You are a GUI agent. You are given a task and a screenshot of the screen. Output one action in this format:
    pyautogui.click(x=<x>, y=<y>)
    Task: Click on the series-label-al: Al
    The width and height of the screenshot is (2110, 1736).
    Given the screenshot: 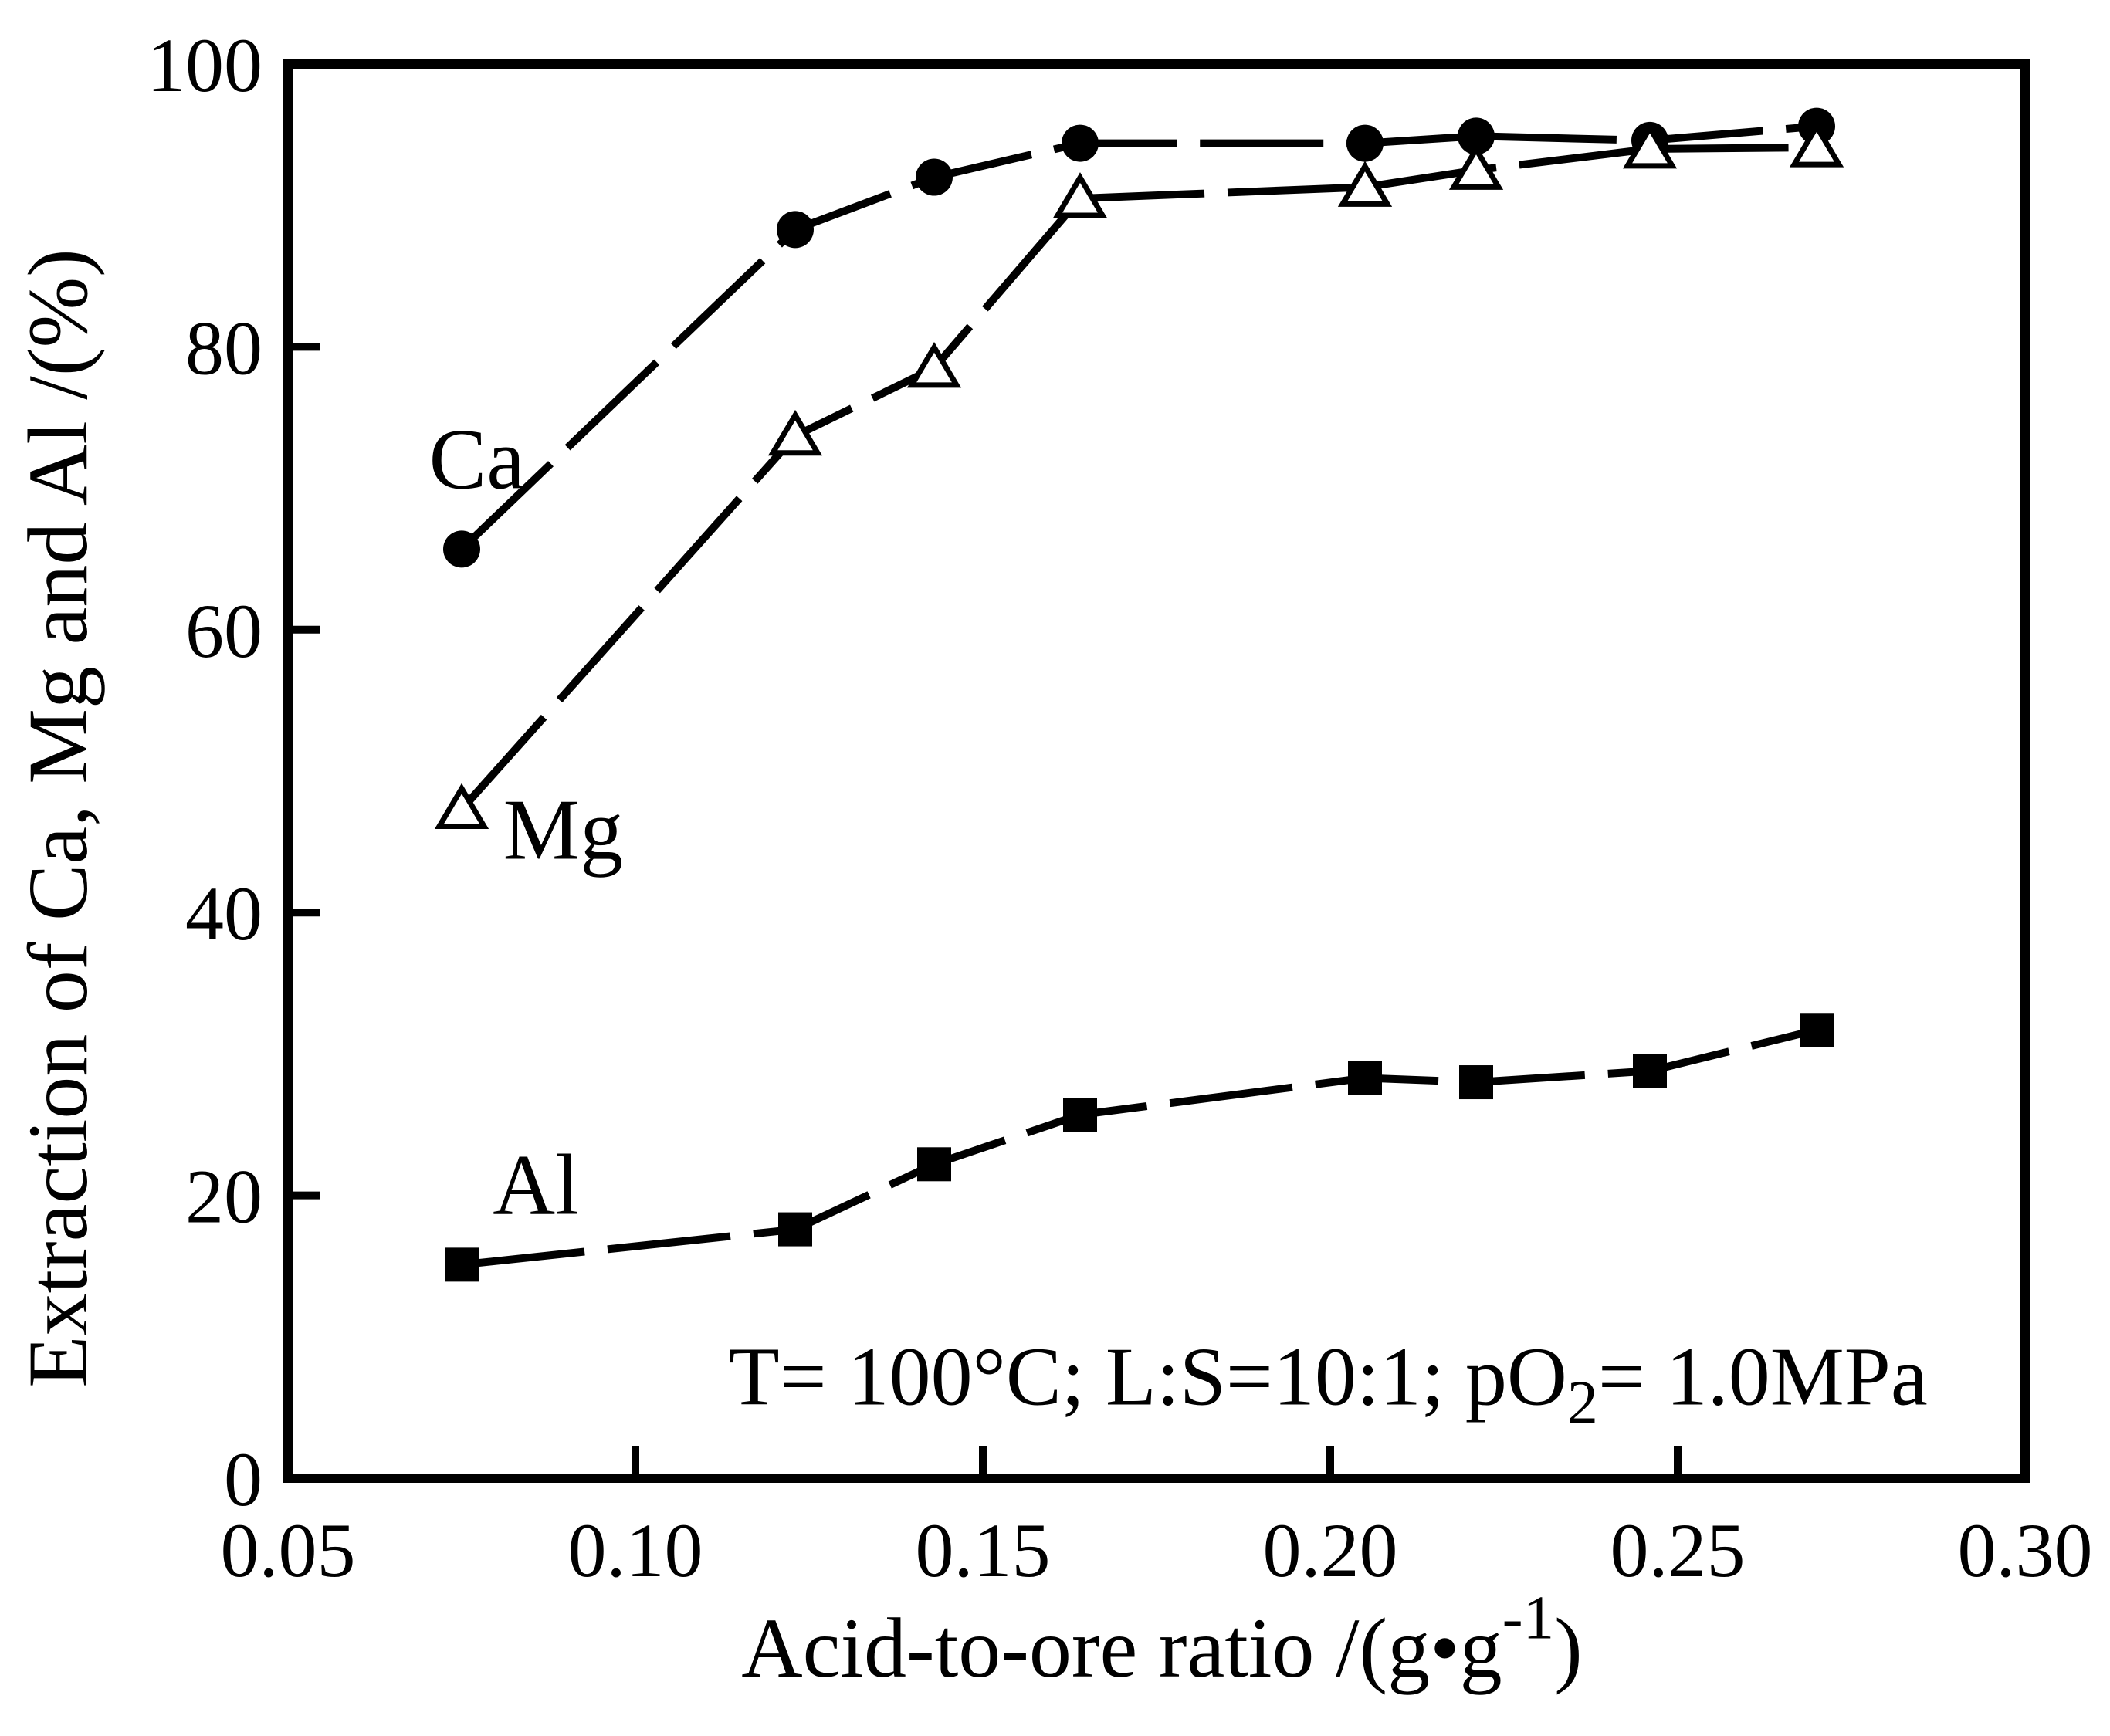 What is the action you would take?
    pyautogui.click(x=536, y=1185)
    